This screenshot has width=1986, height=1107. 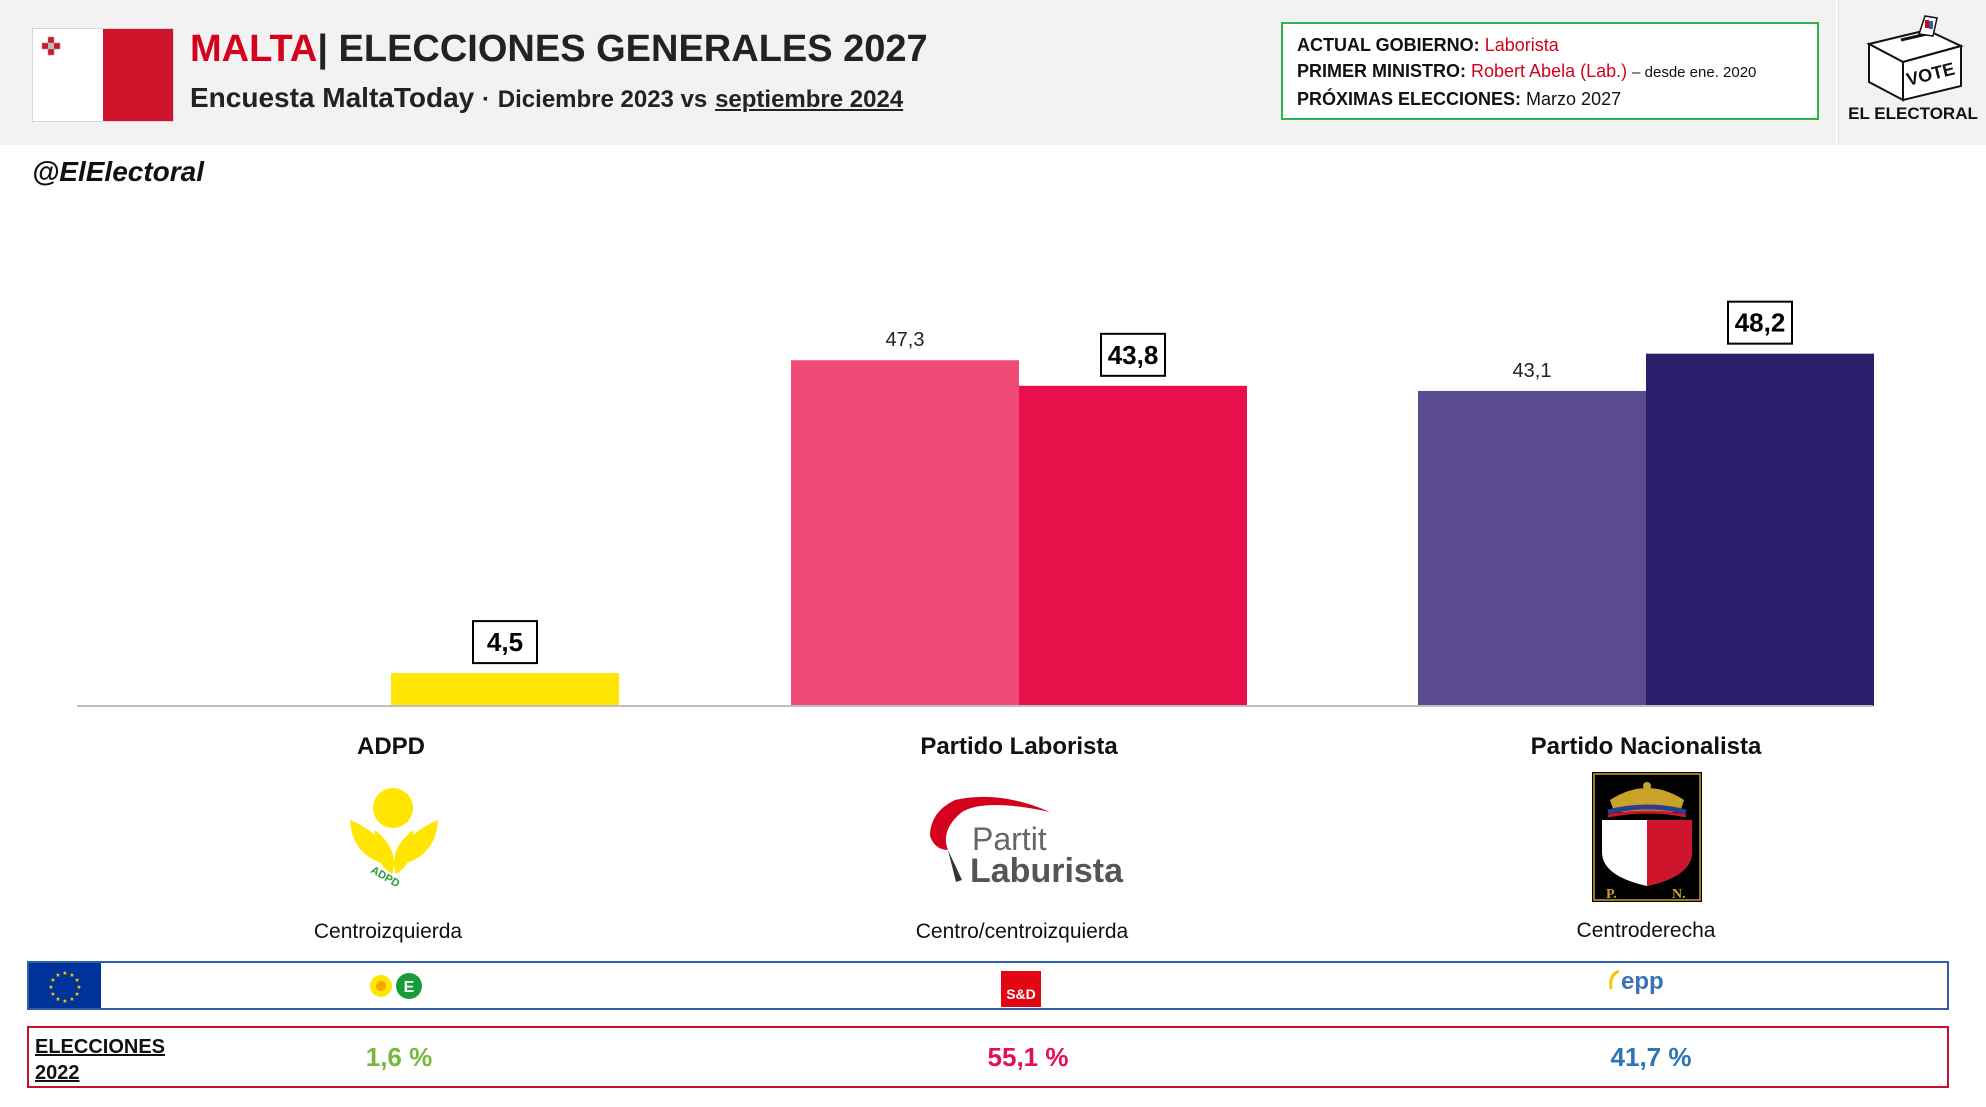 What do you see at coordinates (100, 1060) in the screenshot?
I see `elections-2022-label: ELECCIONES 2022` at bounding box center [100, 1060].